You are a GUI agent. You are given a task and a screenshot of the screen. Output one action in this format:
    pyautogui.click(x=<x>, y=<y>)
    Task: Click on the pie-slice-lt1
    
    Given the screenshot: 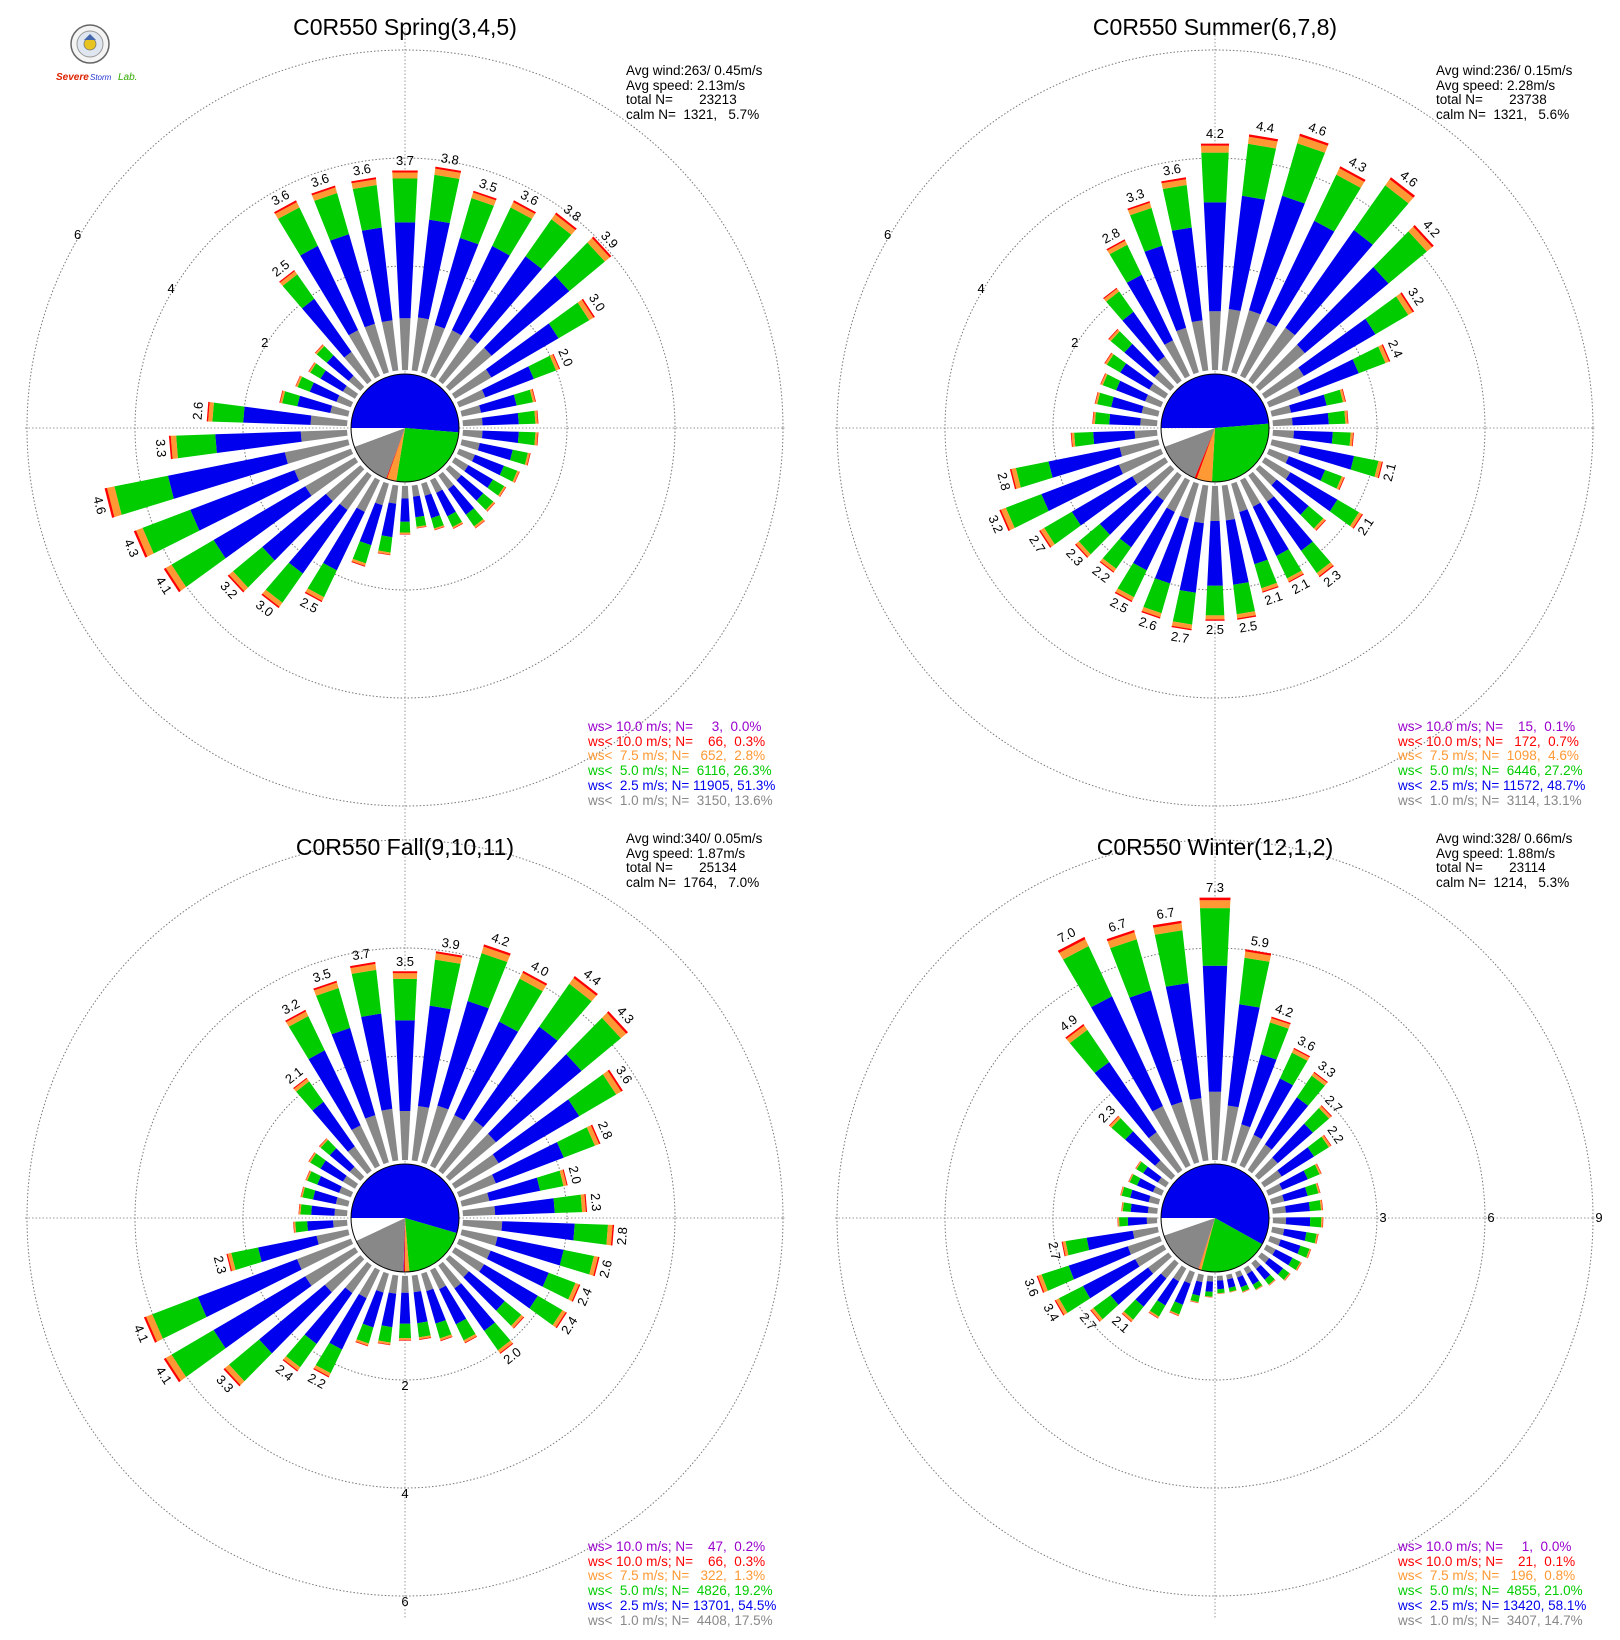 What is the action you would take?
    pyautogui.click(x=380, y=1245)
    